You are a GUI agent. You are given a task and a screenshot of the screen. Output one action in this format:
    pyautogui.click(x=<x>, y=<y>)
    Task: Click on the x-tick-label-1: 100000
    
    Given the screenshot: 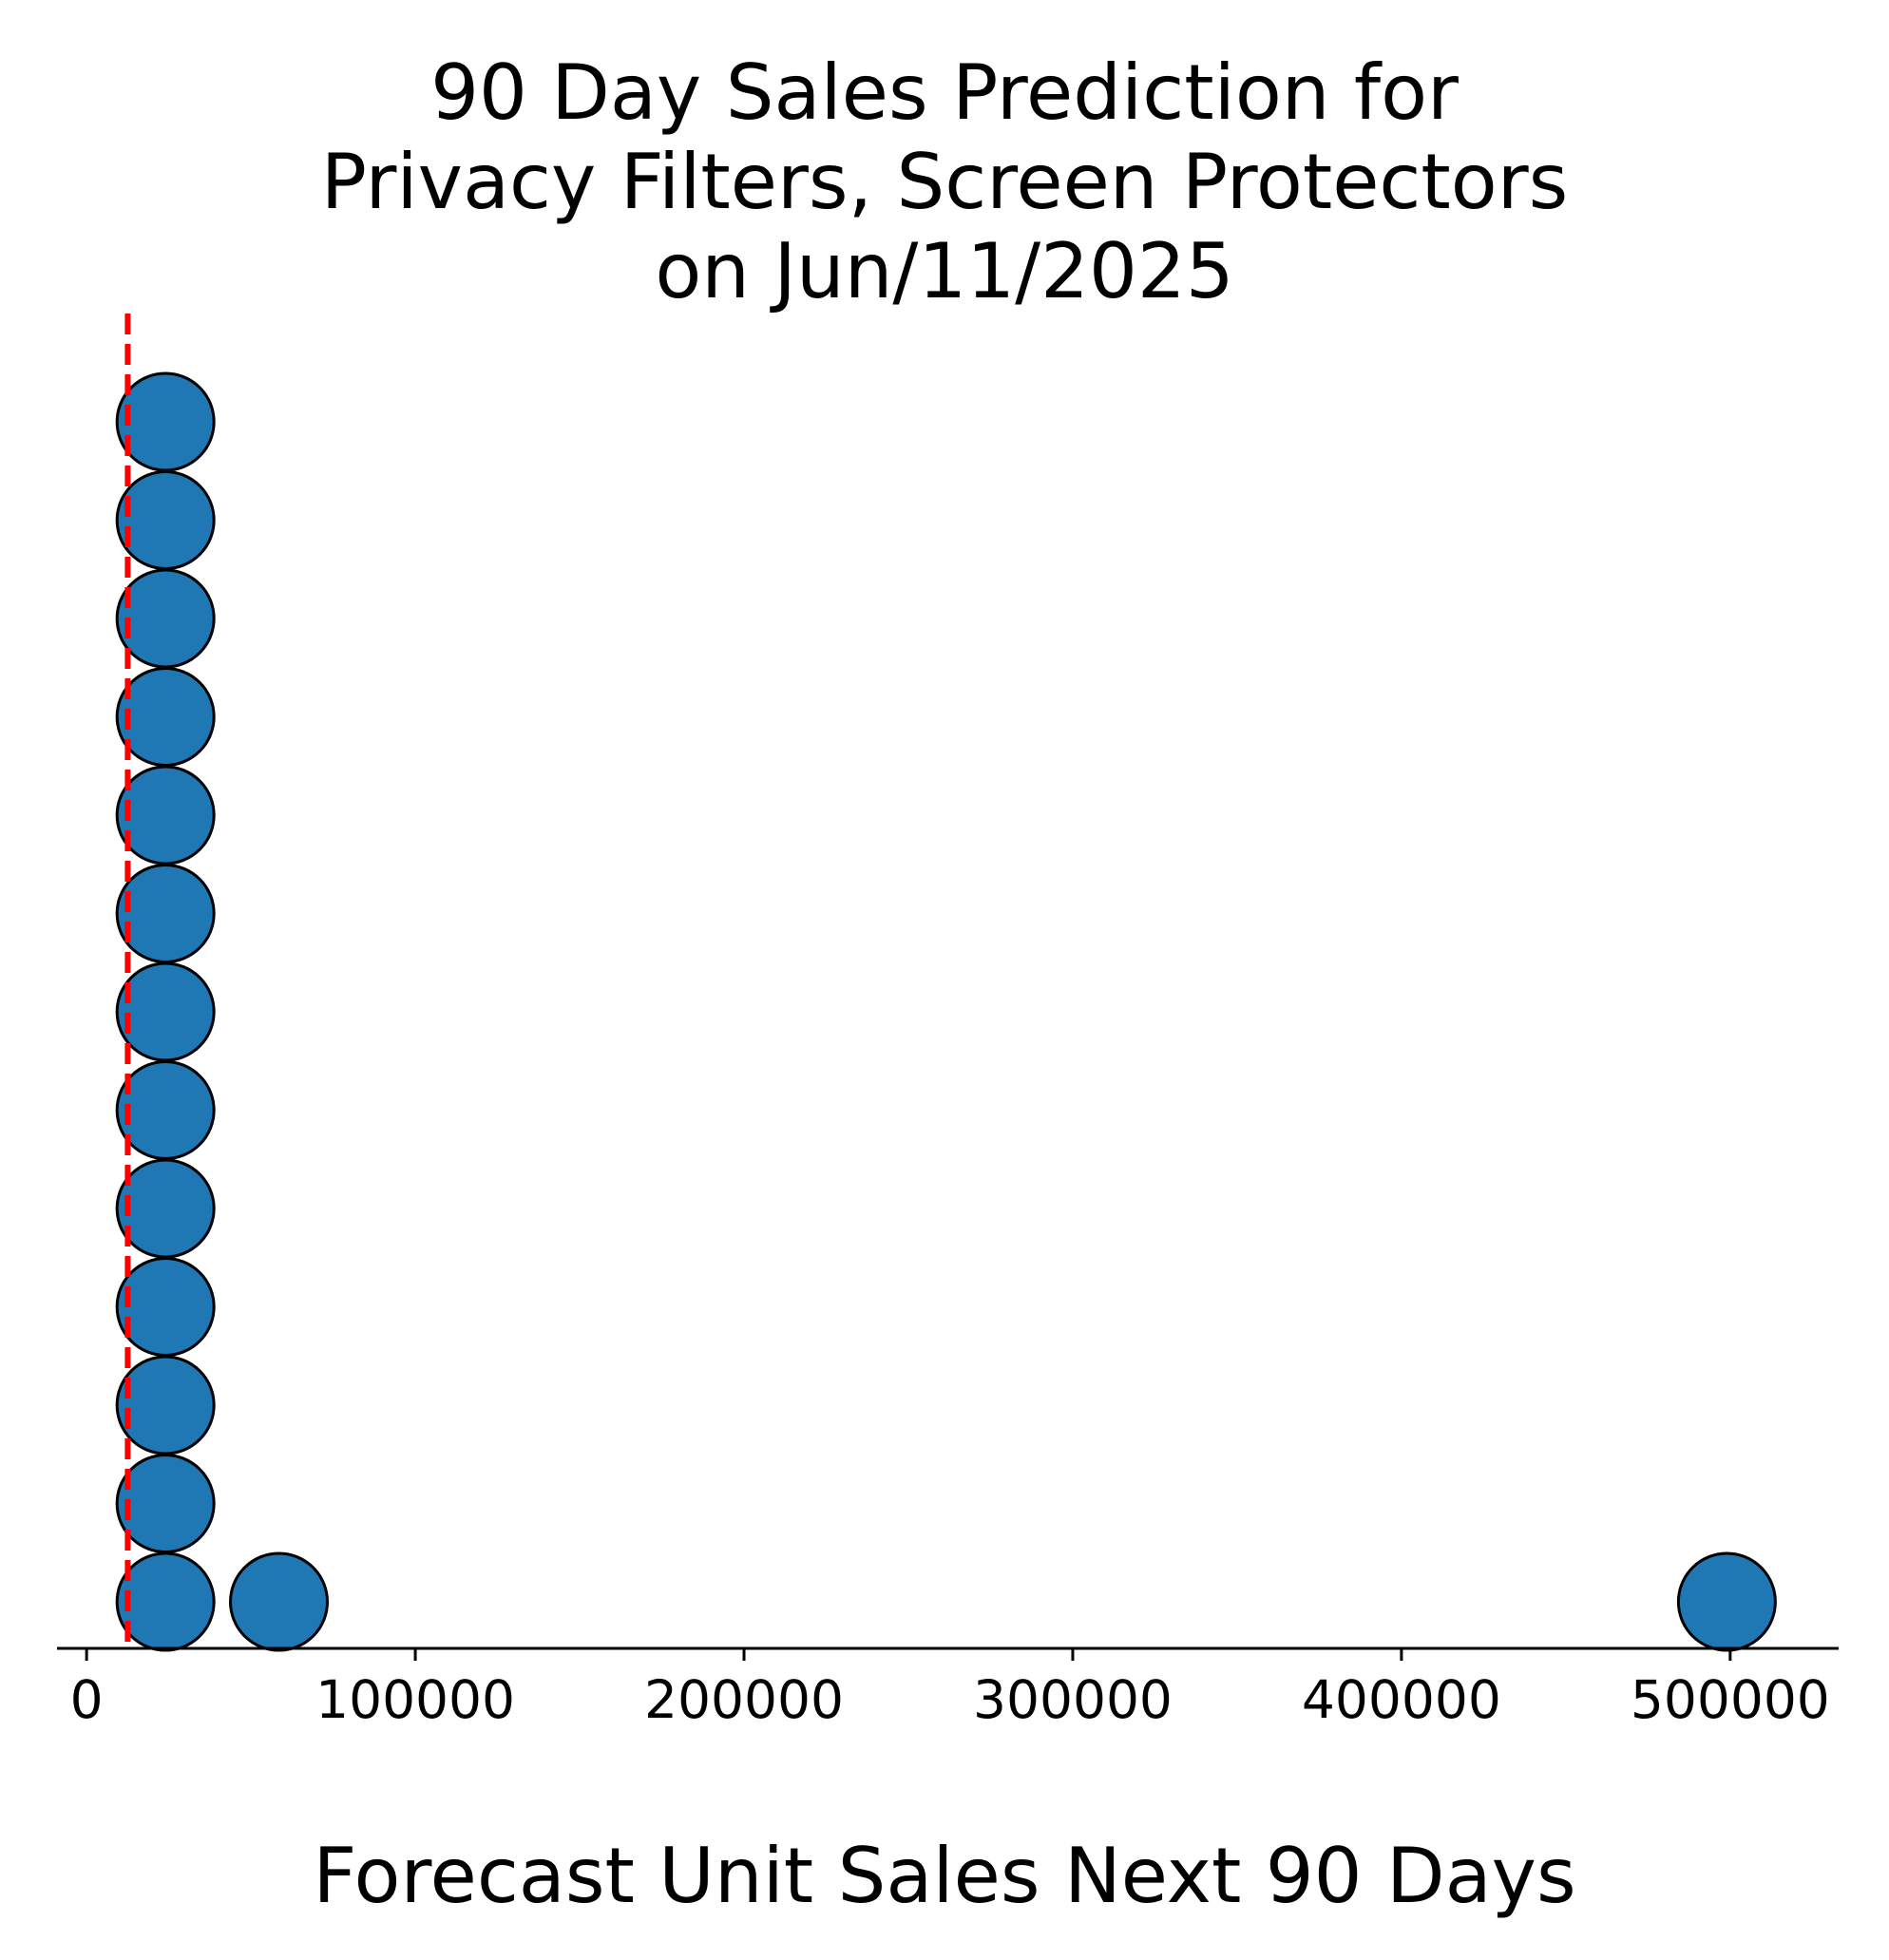 What is the action you would take?
    pyautogui.click(x=415, y=1699)
    